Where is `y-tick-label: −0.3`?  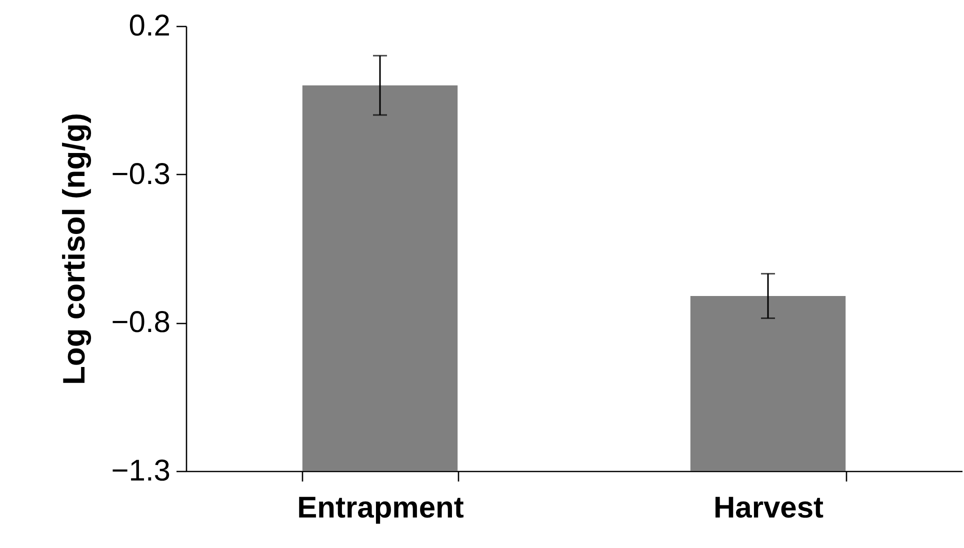 y-tick-label: −0.3 is located at coordinates (140, 174).